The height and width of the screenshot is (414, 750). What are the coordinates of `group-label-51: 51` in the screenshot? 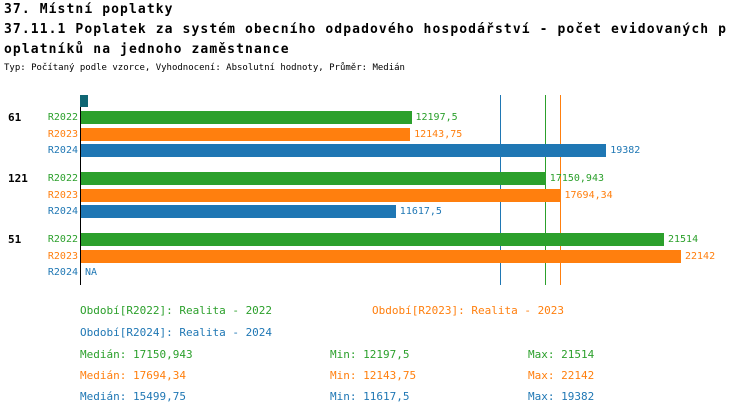 It's located at (15, 239).